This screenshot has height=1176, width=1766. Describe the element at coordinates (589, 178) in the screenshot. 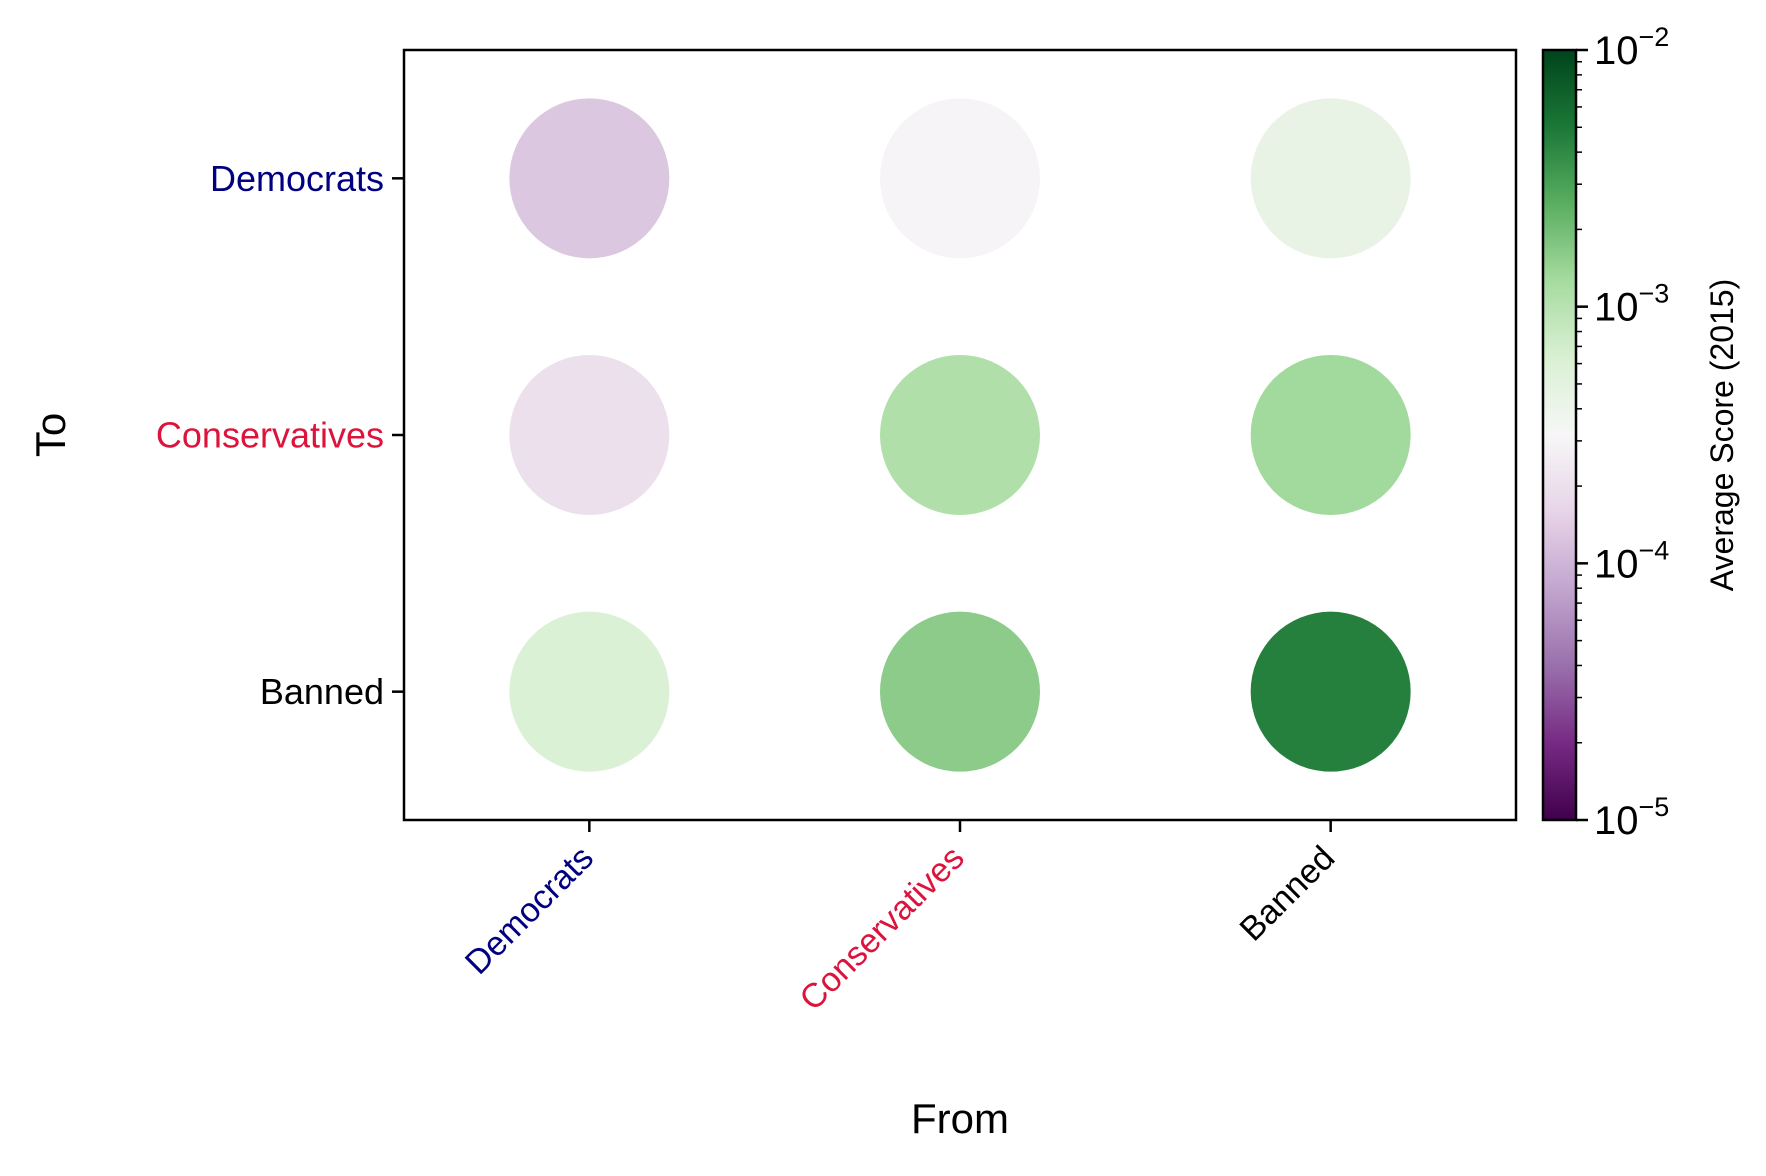

I see `point-democrats-to-democrats` at that location.